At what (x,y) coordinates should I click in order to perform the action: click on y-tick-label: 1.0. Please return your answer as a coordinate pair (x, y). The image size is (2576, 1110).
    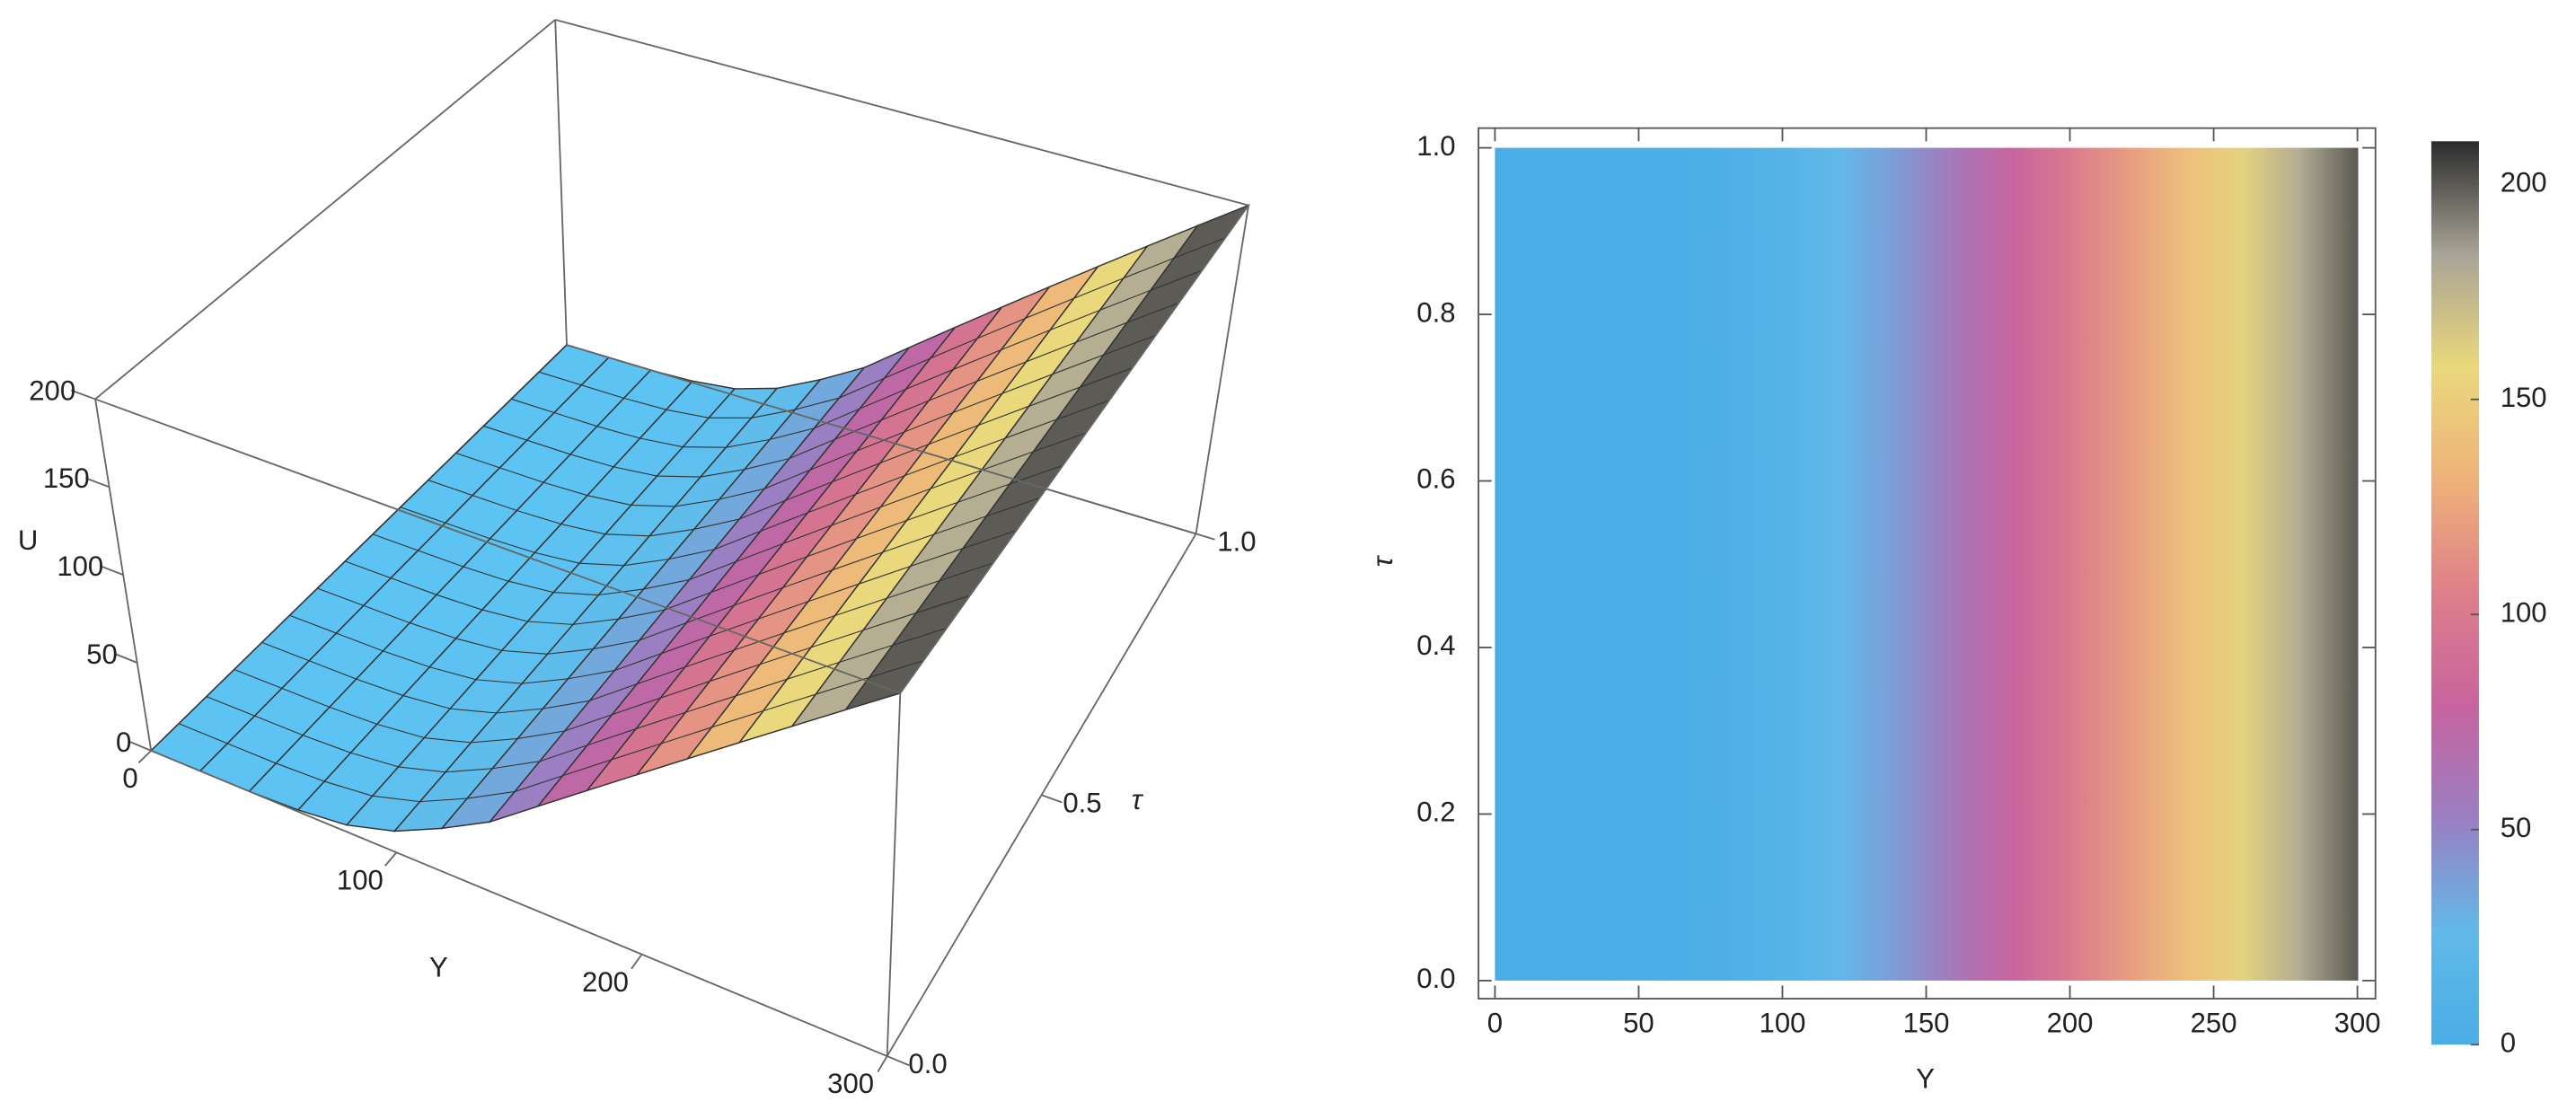
    Looking at the image, I should click on (1236, 542).